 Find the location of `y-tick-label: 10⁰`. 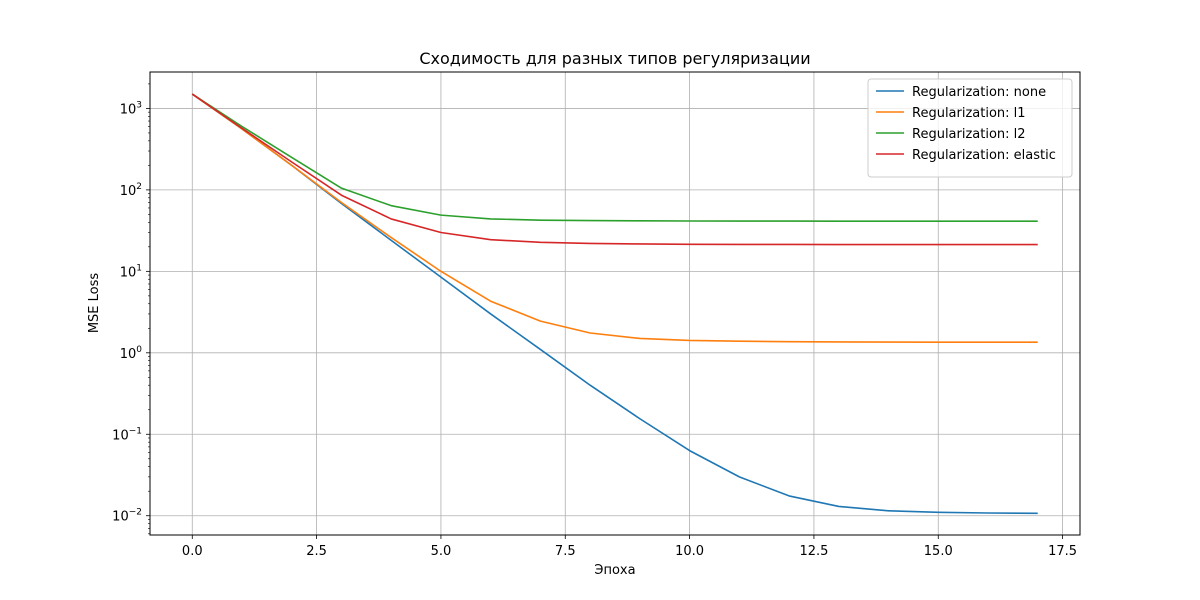

y-tick-label: 10⁰ is located at coordinates (131, 353).